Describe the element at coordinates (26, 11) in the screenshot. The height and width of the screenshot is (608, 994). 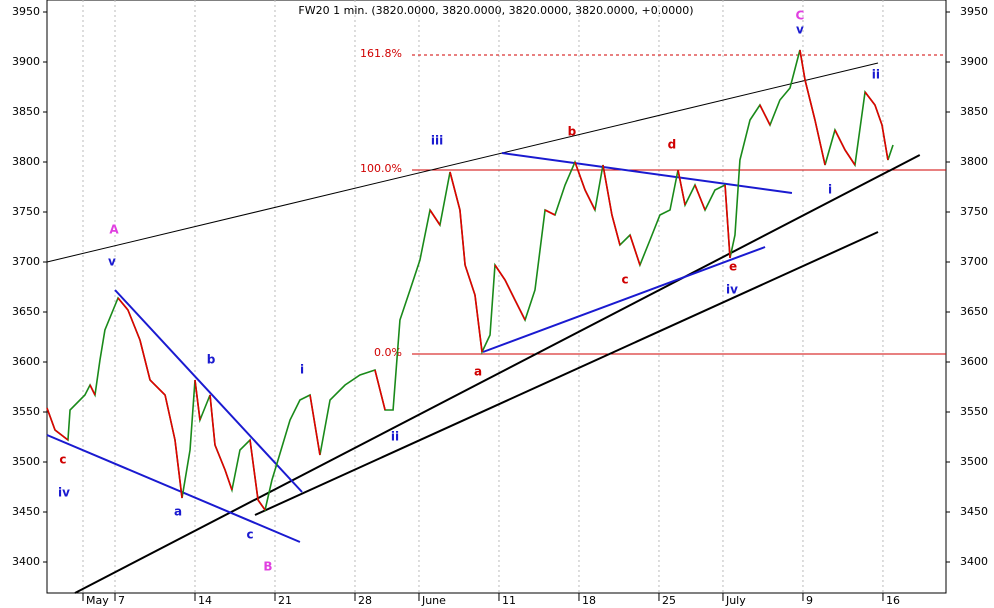
I see `y-tick-label: 3950` at that location.